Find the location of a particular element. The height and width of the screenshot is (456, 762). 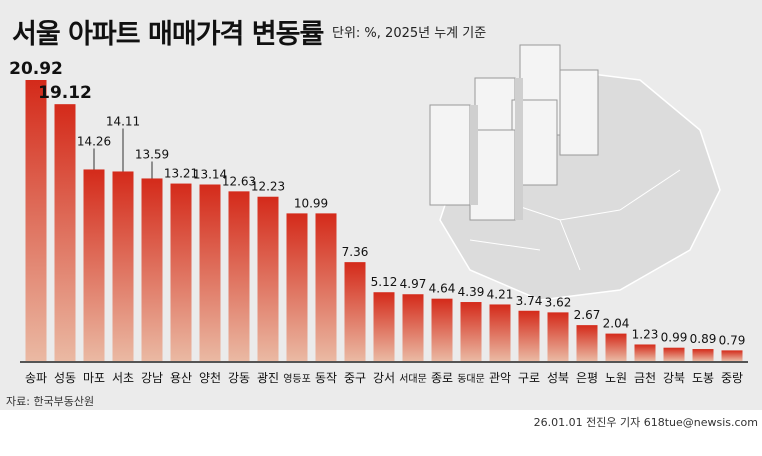

value-label: 0.89 is located at coordinates (703, 339).